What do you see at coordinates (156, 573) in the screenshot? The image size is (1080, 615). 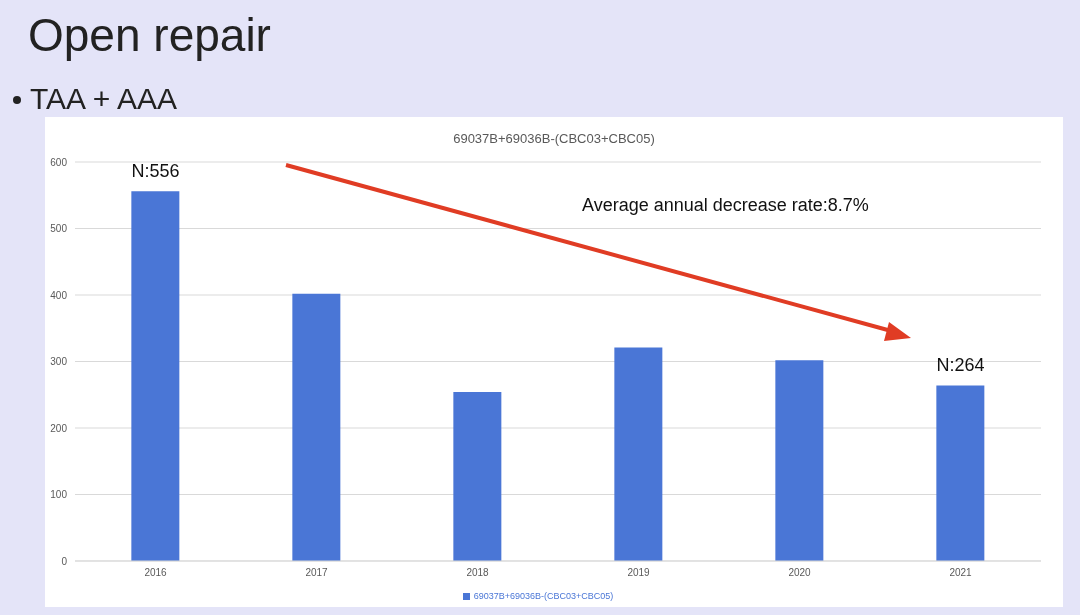 I see `x-tick-label: 2016` at bounding box center [156, 573].